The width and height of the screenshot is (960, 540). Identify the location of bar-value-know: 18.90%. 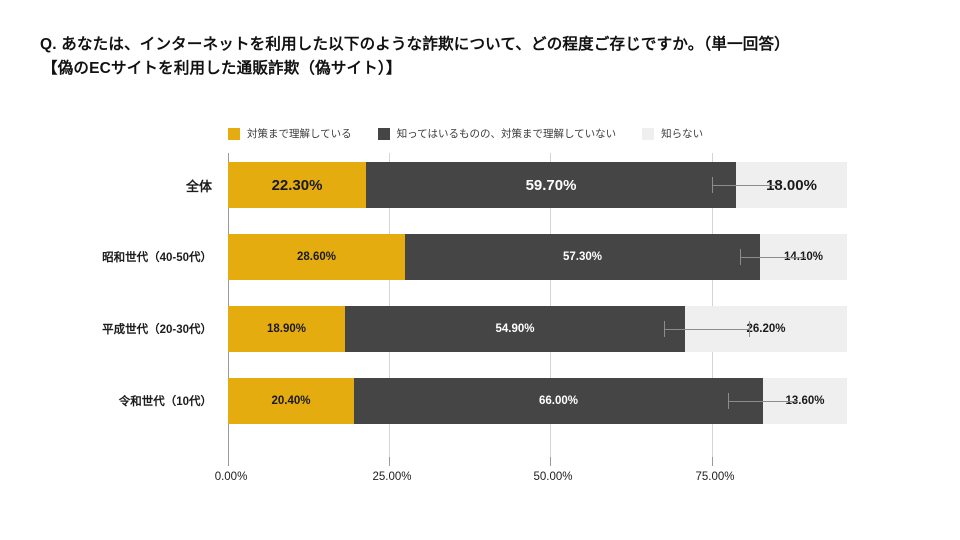
(286, 329).